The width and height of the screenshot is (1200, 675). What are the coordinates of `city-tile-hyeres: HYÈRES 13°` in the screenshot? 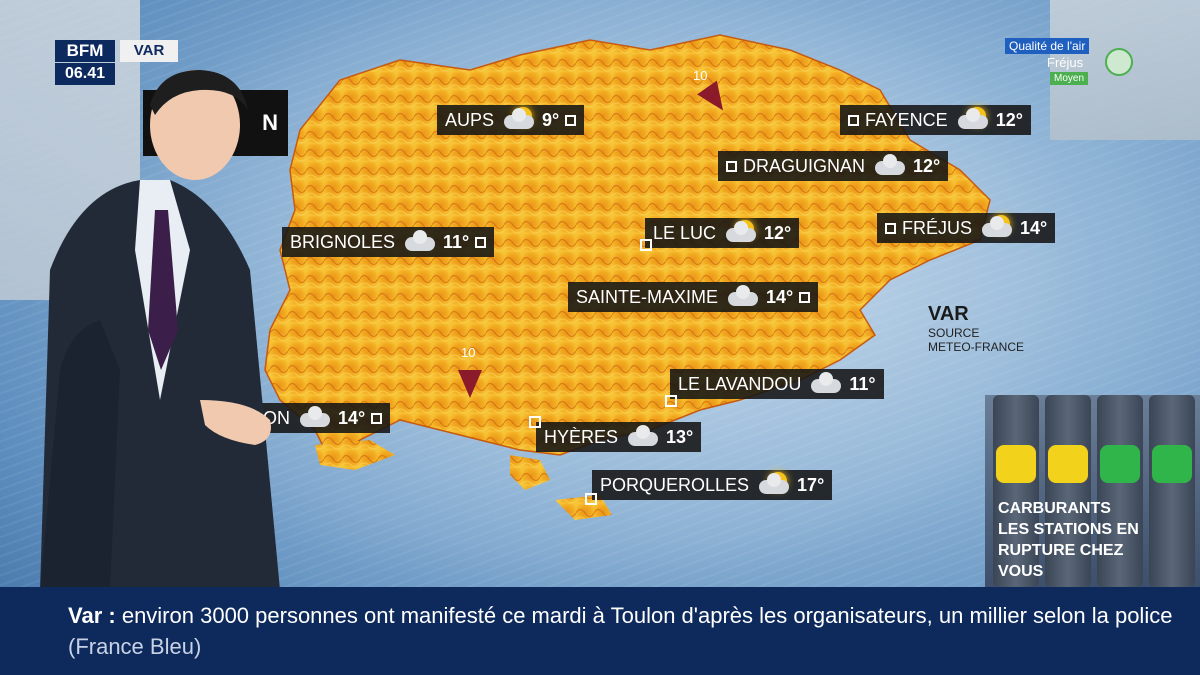 It's located at (619, 437).